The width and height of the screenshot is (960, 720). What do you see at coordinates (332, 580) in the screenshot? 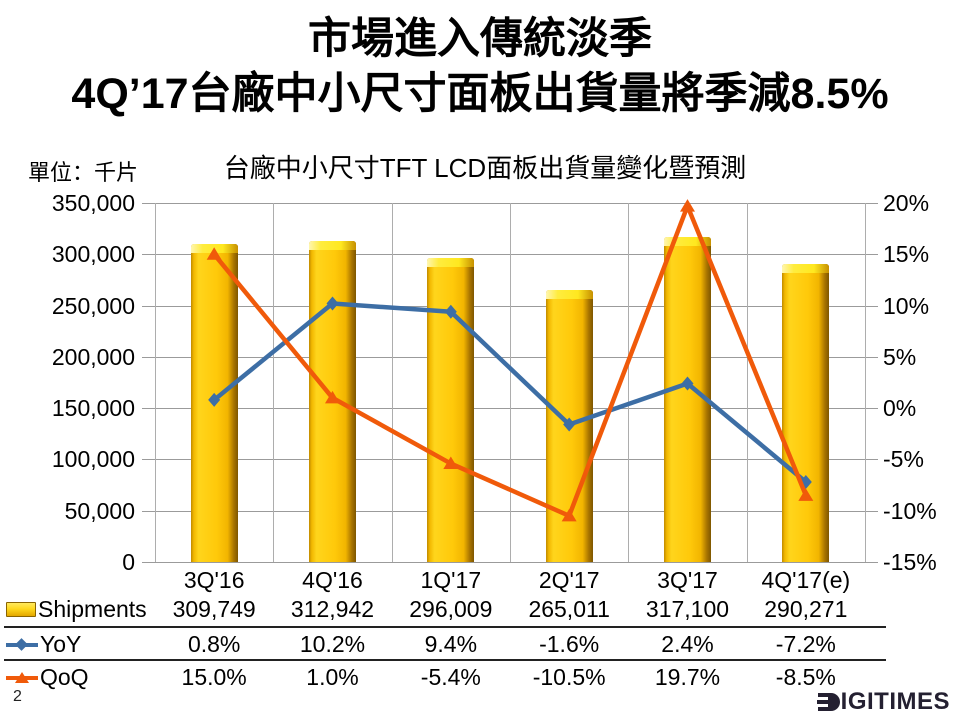
I see `x-axis-label: 4Q'16` at bounding box center [332, 580].